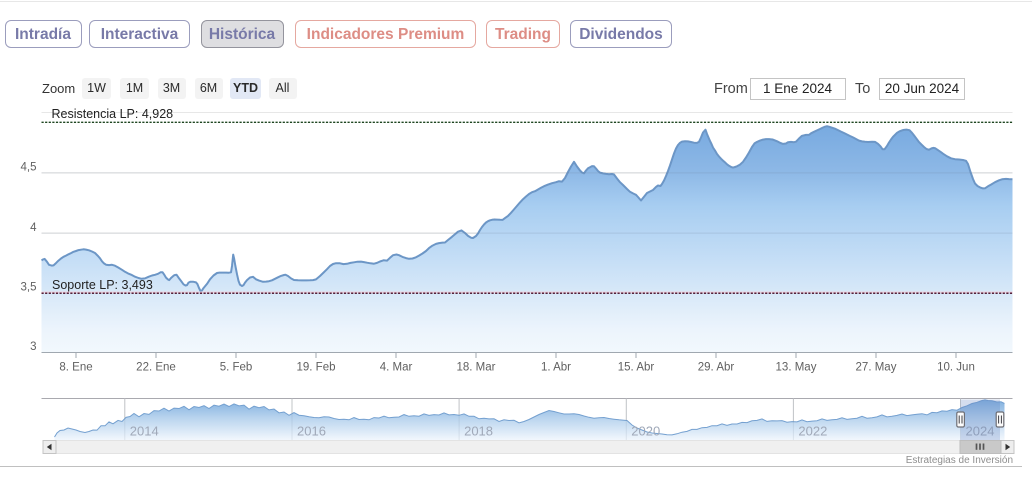  Describe the element at coordinates (812, 431) in the screenshot. I see `svg-text: 2022` at that location.